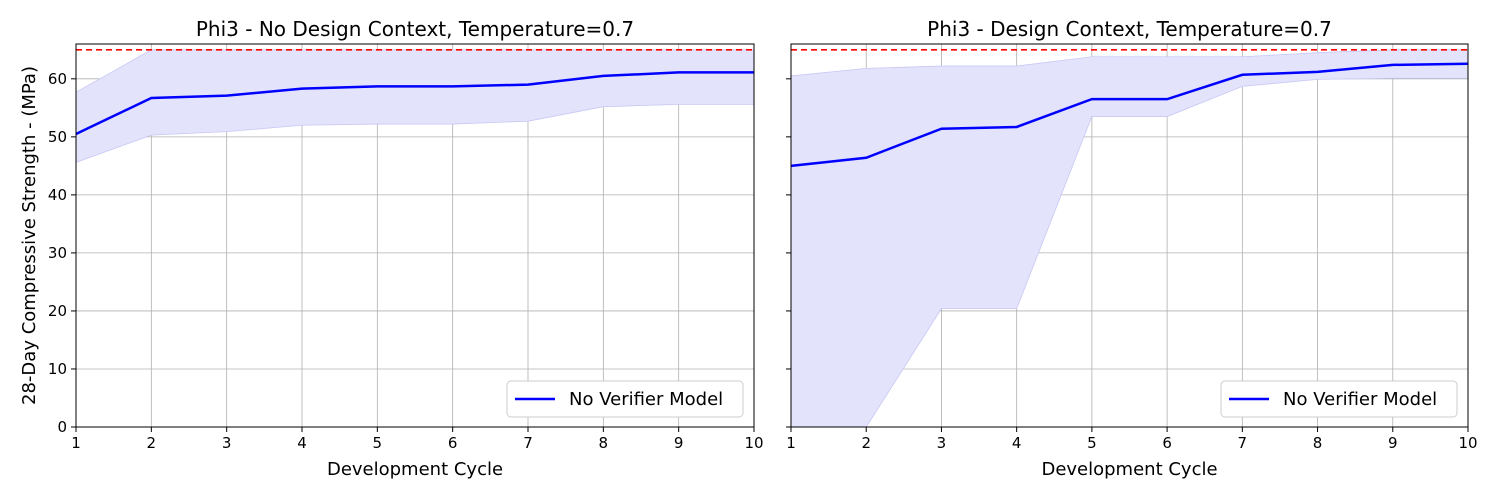 Image resolution: width=1500 pixels, height=500 pixels. I want to click on y-tick-label: 20, so click(57, 311).